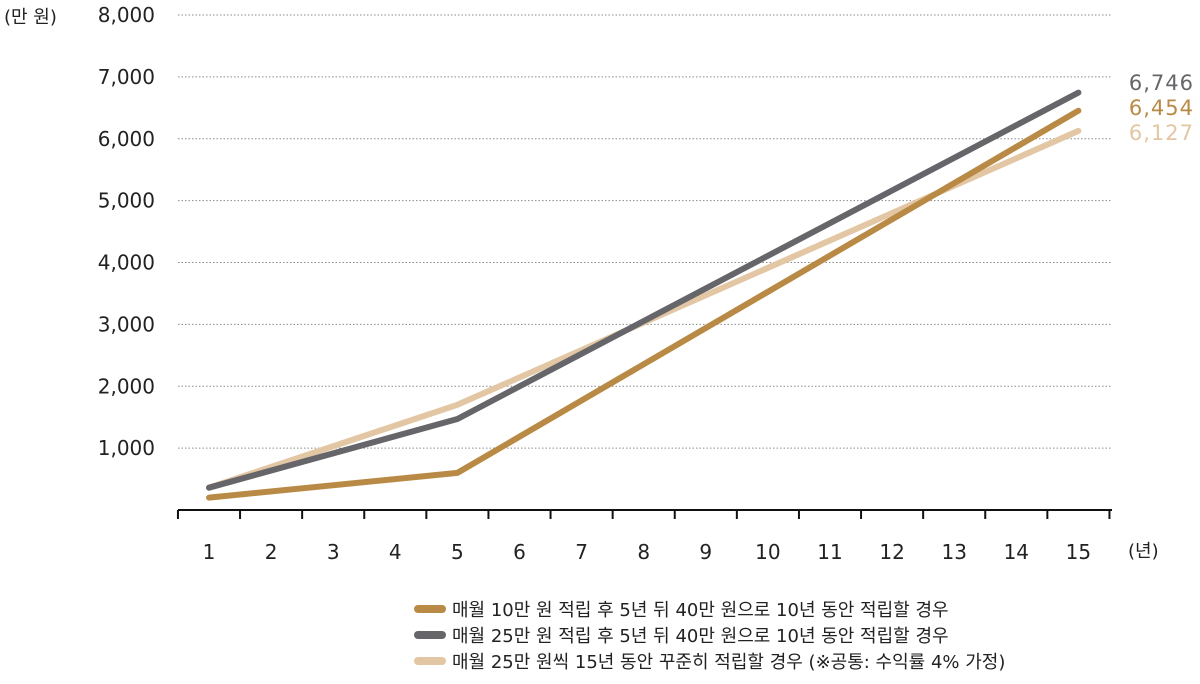  Describe the element at coordinates (126, 15) in the screenshot. I see `y-tick-label: 8,000` at that location.